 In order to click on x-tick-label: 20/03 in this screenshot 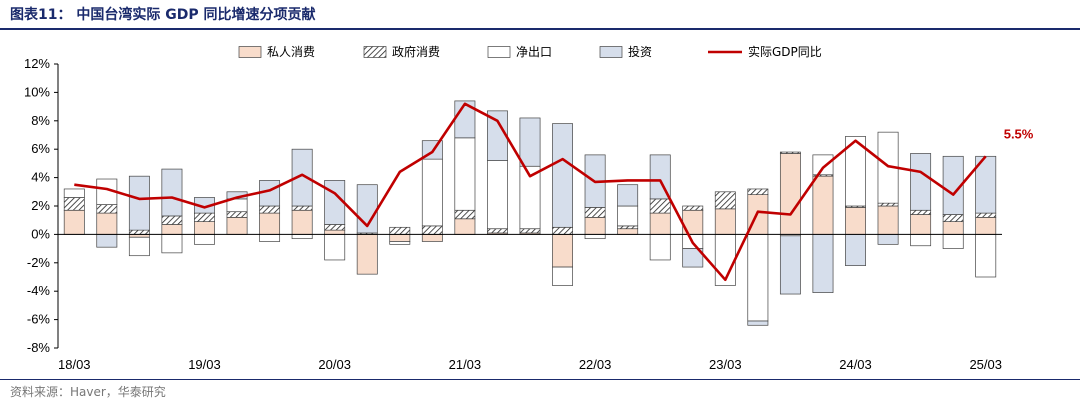, I will do `click(334, 364)`.